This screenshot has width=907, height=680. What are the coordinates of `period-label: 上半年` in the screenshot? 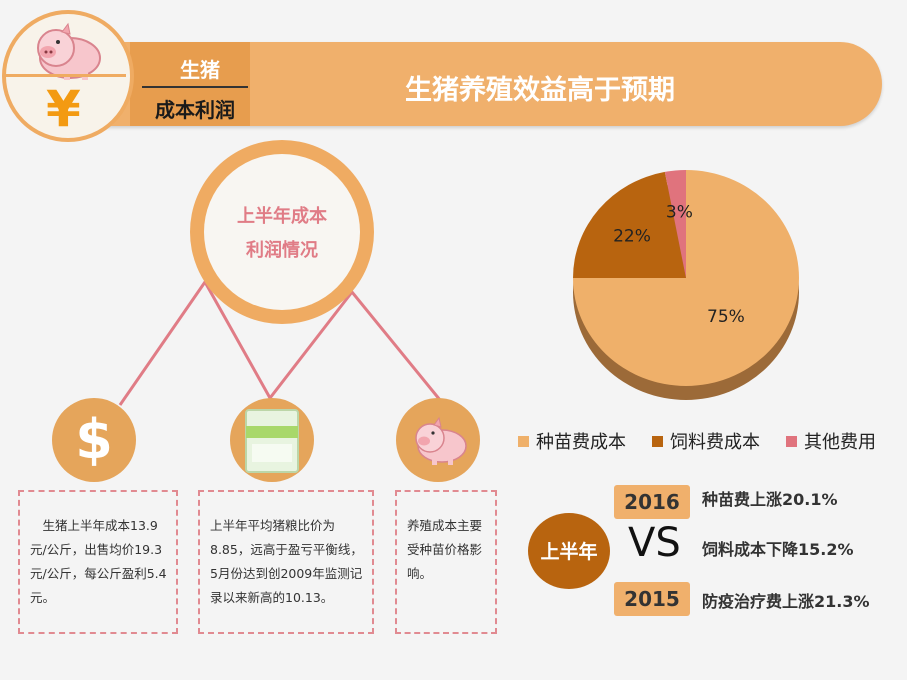 It's located at (569, 552).